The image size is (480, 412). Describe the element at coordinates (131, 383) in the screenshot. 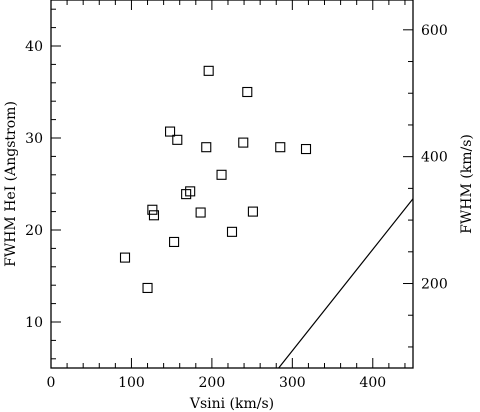

I see `x-tick-label: 100` at that location.